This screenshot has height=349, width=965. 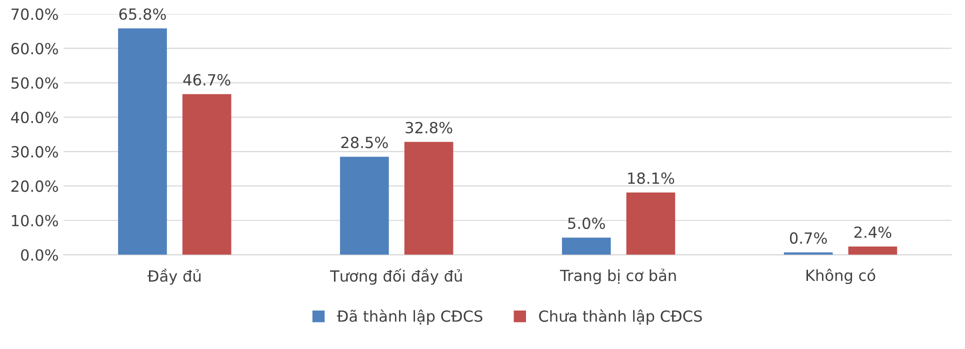 I want to click on data-label: 46.7%, so click(x=206, y=80).